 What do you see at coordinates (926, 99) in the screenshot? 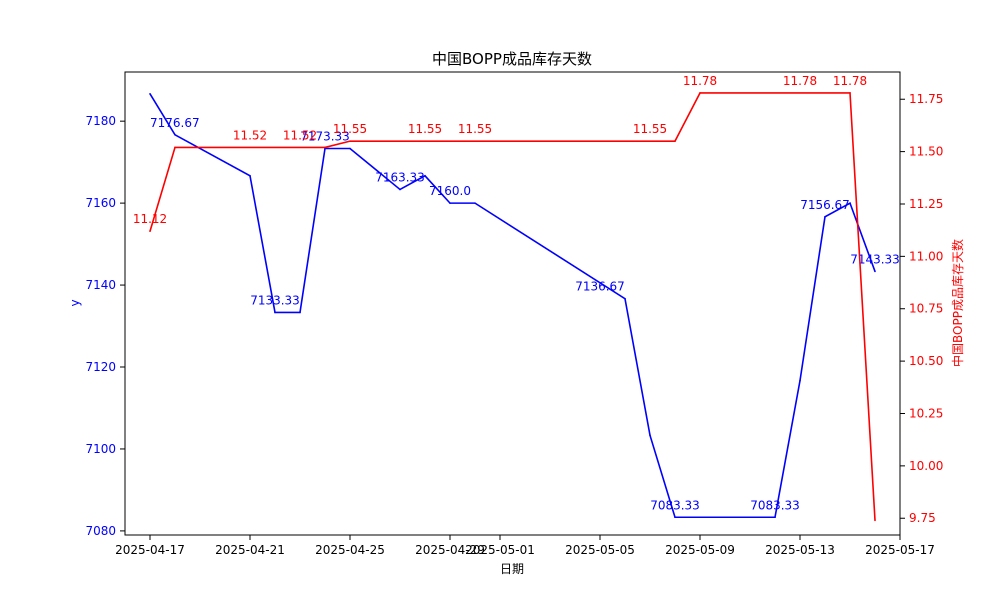
I see `right-y-tick-label: 11.75` at bounding box center [926, 99].